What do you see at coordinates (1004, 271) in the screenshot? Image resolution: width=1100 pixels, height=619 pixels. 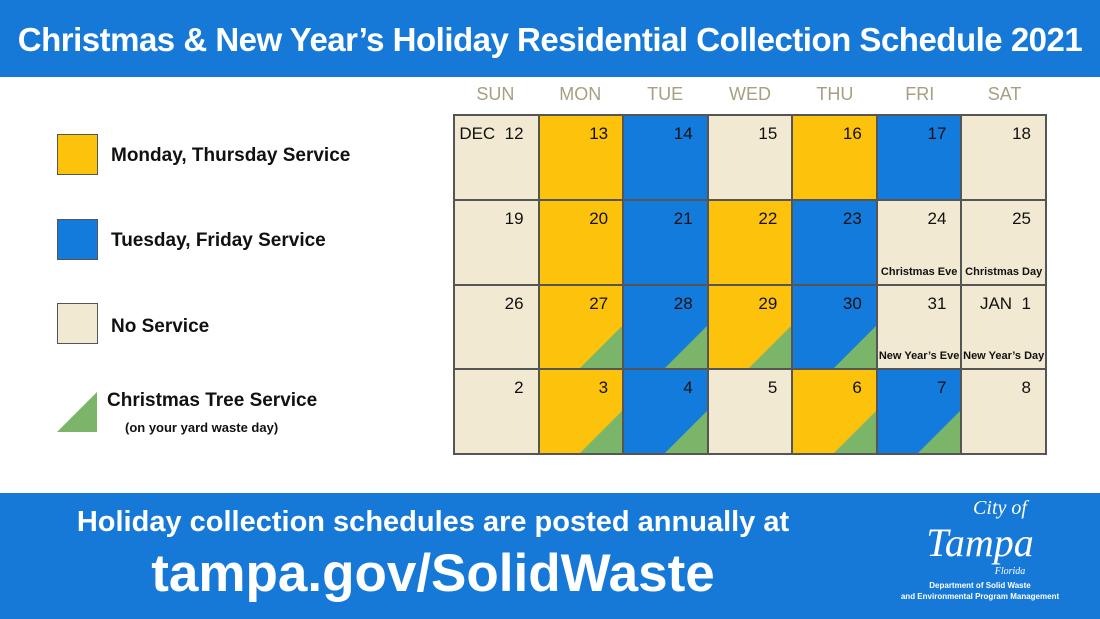 I see `holiday-label: Christmas Day` at bounding box center [1004, 271].